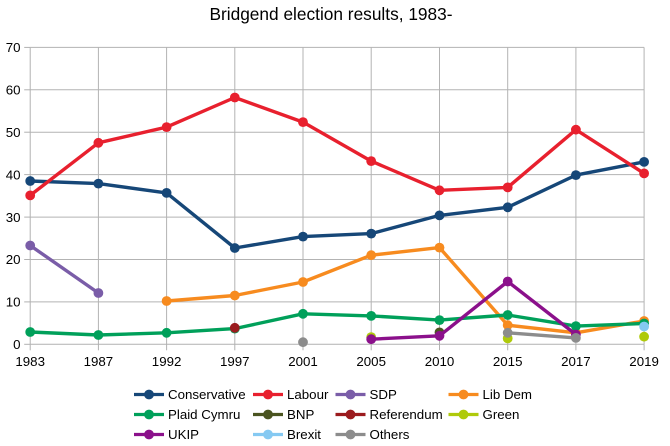  I want to click on svg-text: Lib Dem, so click(508, 394).